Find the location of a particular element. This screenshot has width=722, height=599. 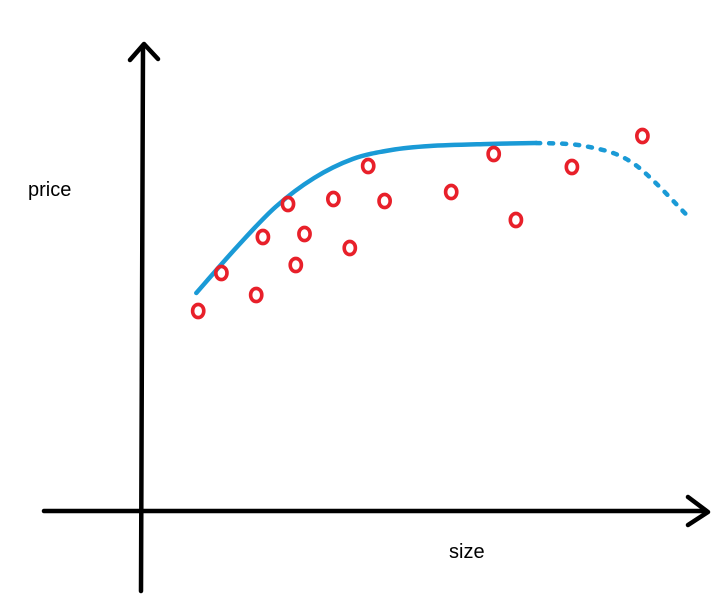

x-axis-label: size is located at coordinates (467, 552).